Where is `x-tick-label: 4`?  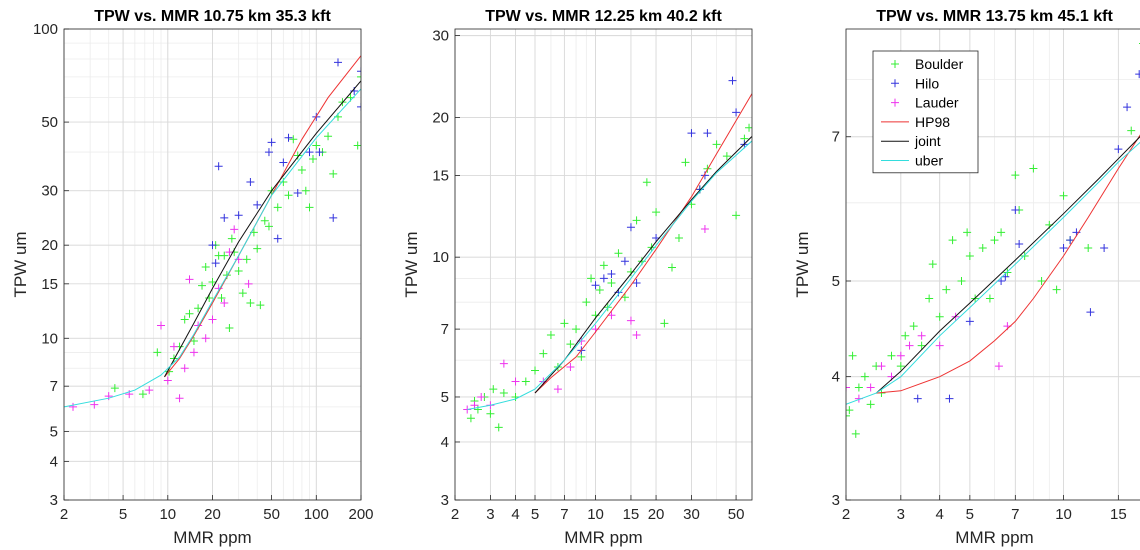 x-tick-label: 4 is located at coordinates (940, 514).